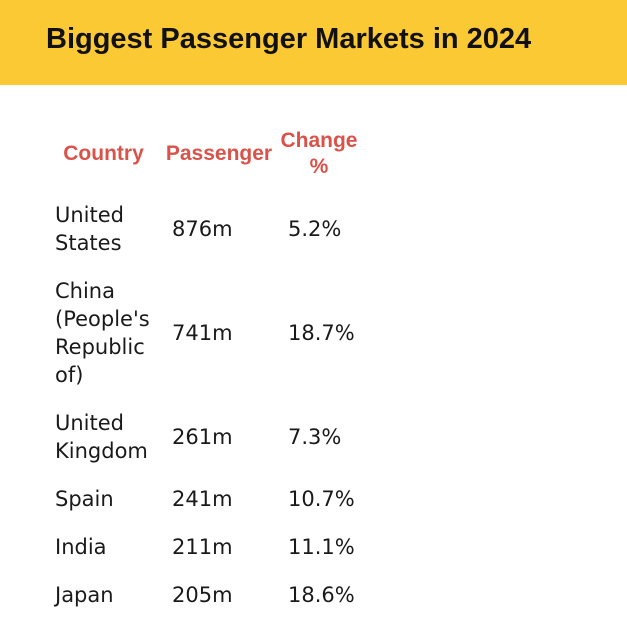  I want to click on table-row-passenger: 211m, so click(202, 547).